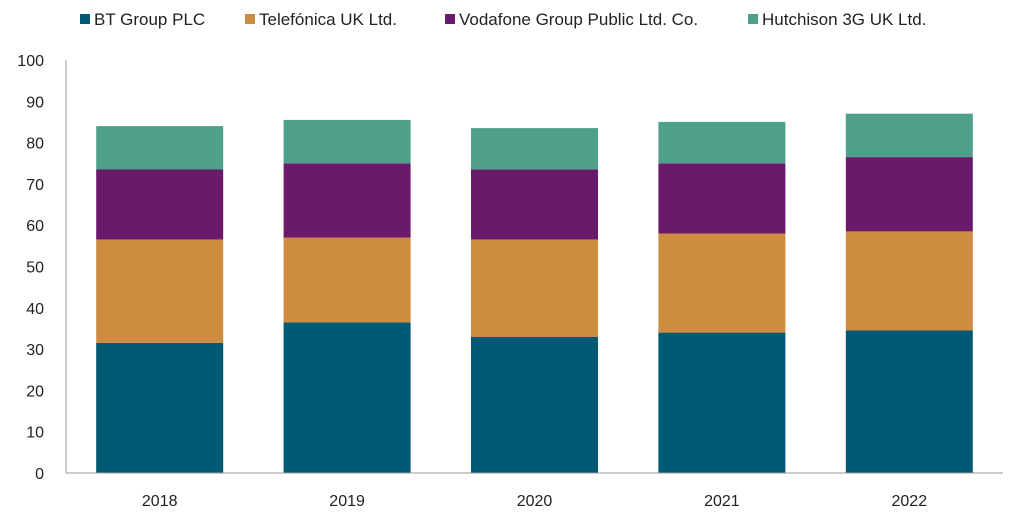 This screenshot has height=513, width=1024. I want to click on x-tick-label: 2018, so click(160, 501).